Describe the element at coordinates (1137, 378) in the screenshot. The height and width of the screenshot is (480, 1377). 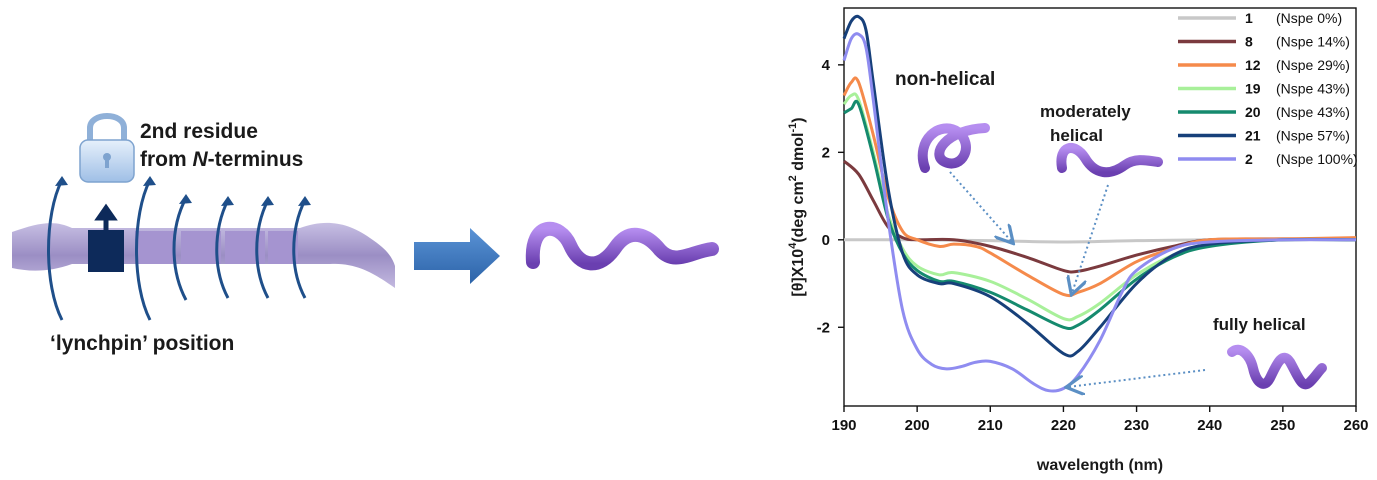
I see `arrow-fully-helical` at that location.